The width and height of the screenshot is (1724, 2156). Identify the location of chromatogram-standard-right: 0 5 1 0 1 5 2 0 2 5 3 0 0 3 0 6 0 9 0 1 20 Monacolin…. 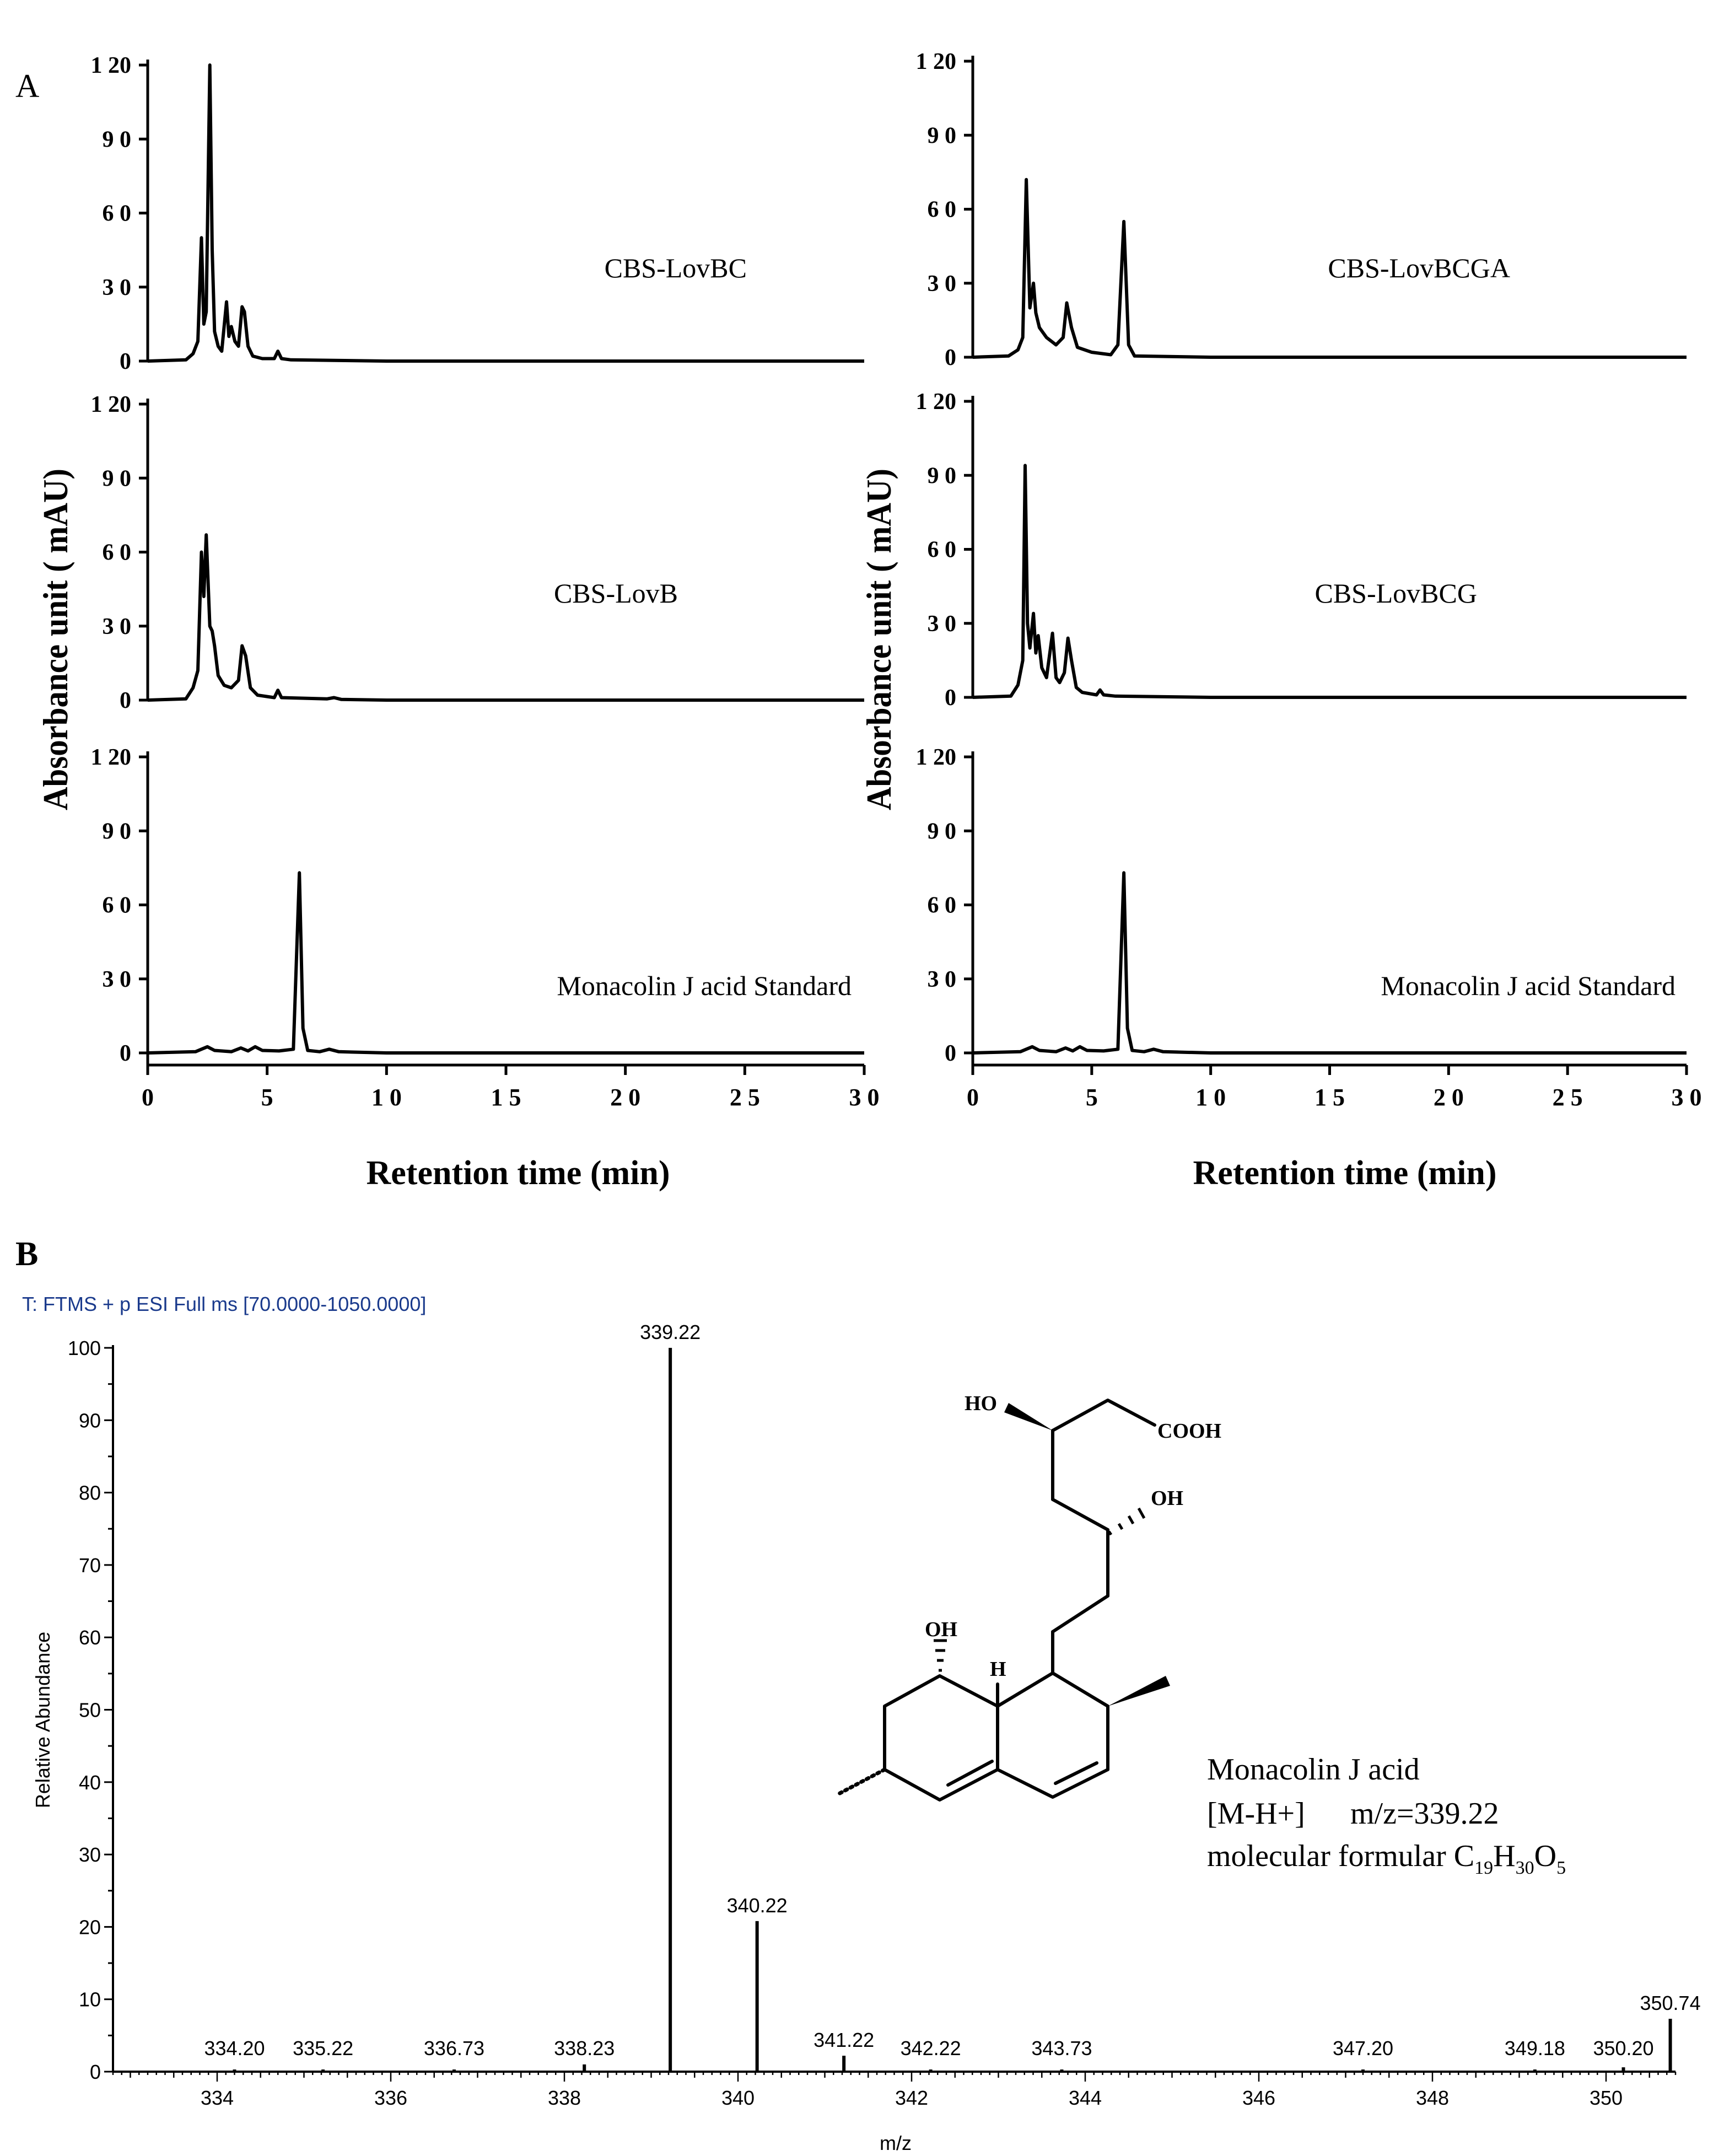
(1309, 928).